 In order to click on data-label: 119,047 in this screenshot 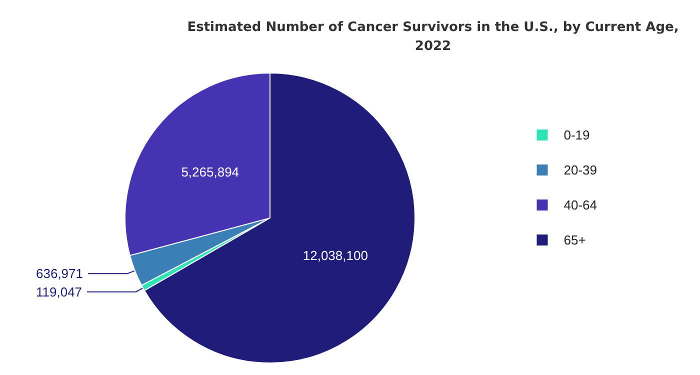, I will do `click(59, 292)`.